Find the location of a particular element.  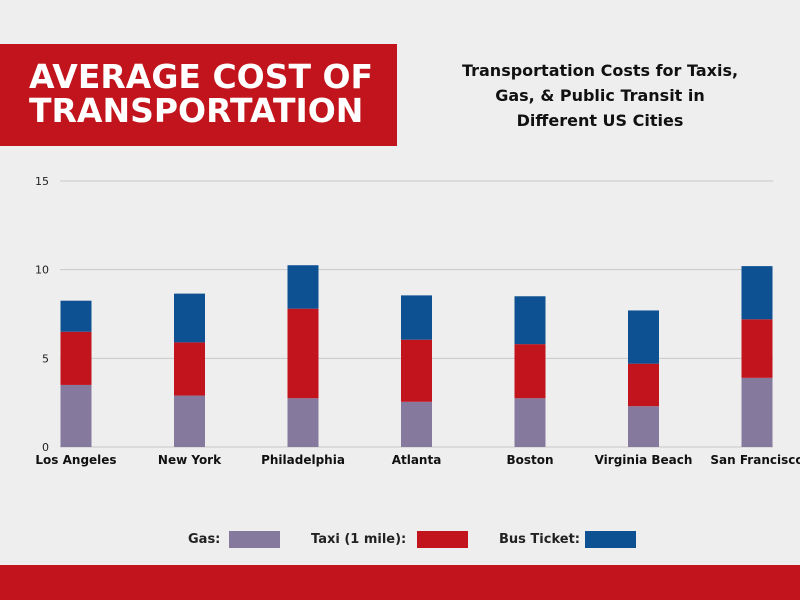

y-tick-label-0: 0 is located at coordinates (45, 447).